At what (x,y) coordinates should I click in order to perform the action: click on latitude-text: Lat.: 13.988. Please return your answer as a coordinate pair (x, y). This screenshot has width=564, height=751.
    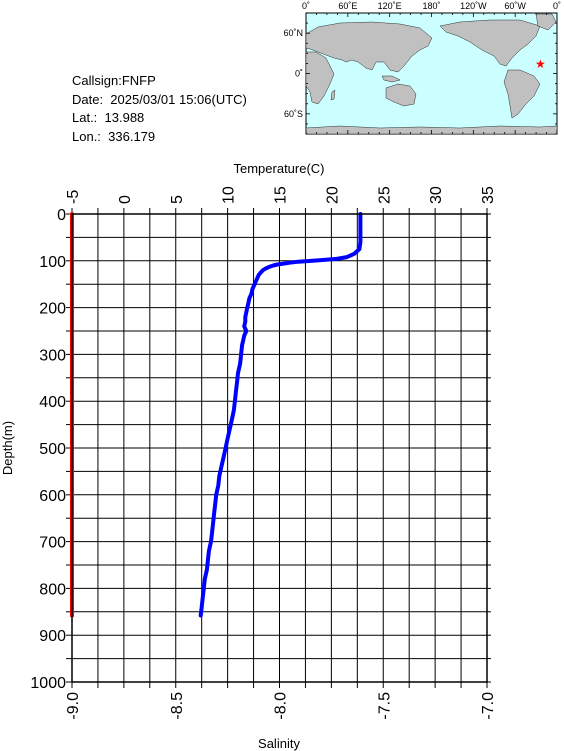
    Looking at the image, I should click on (108, 117).